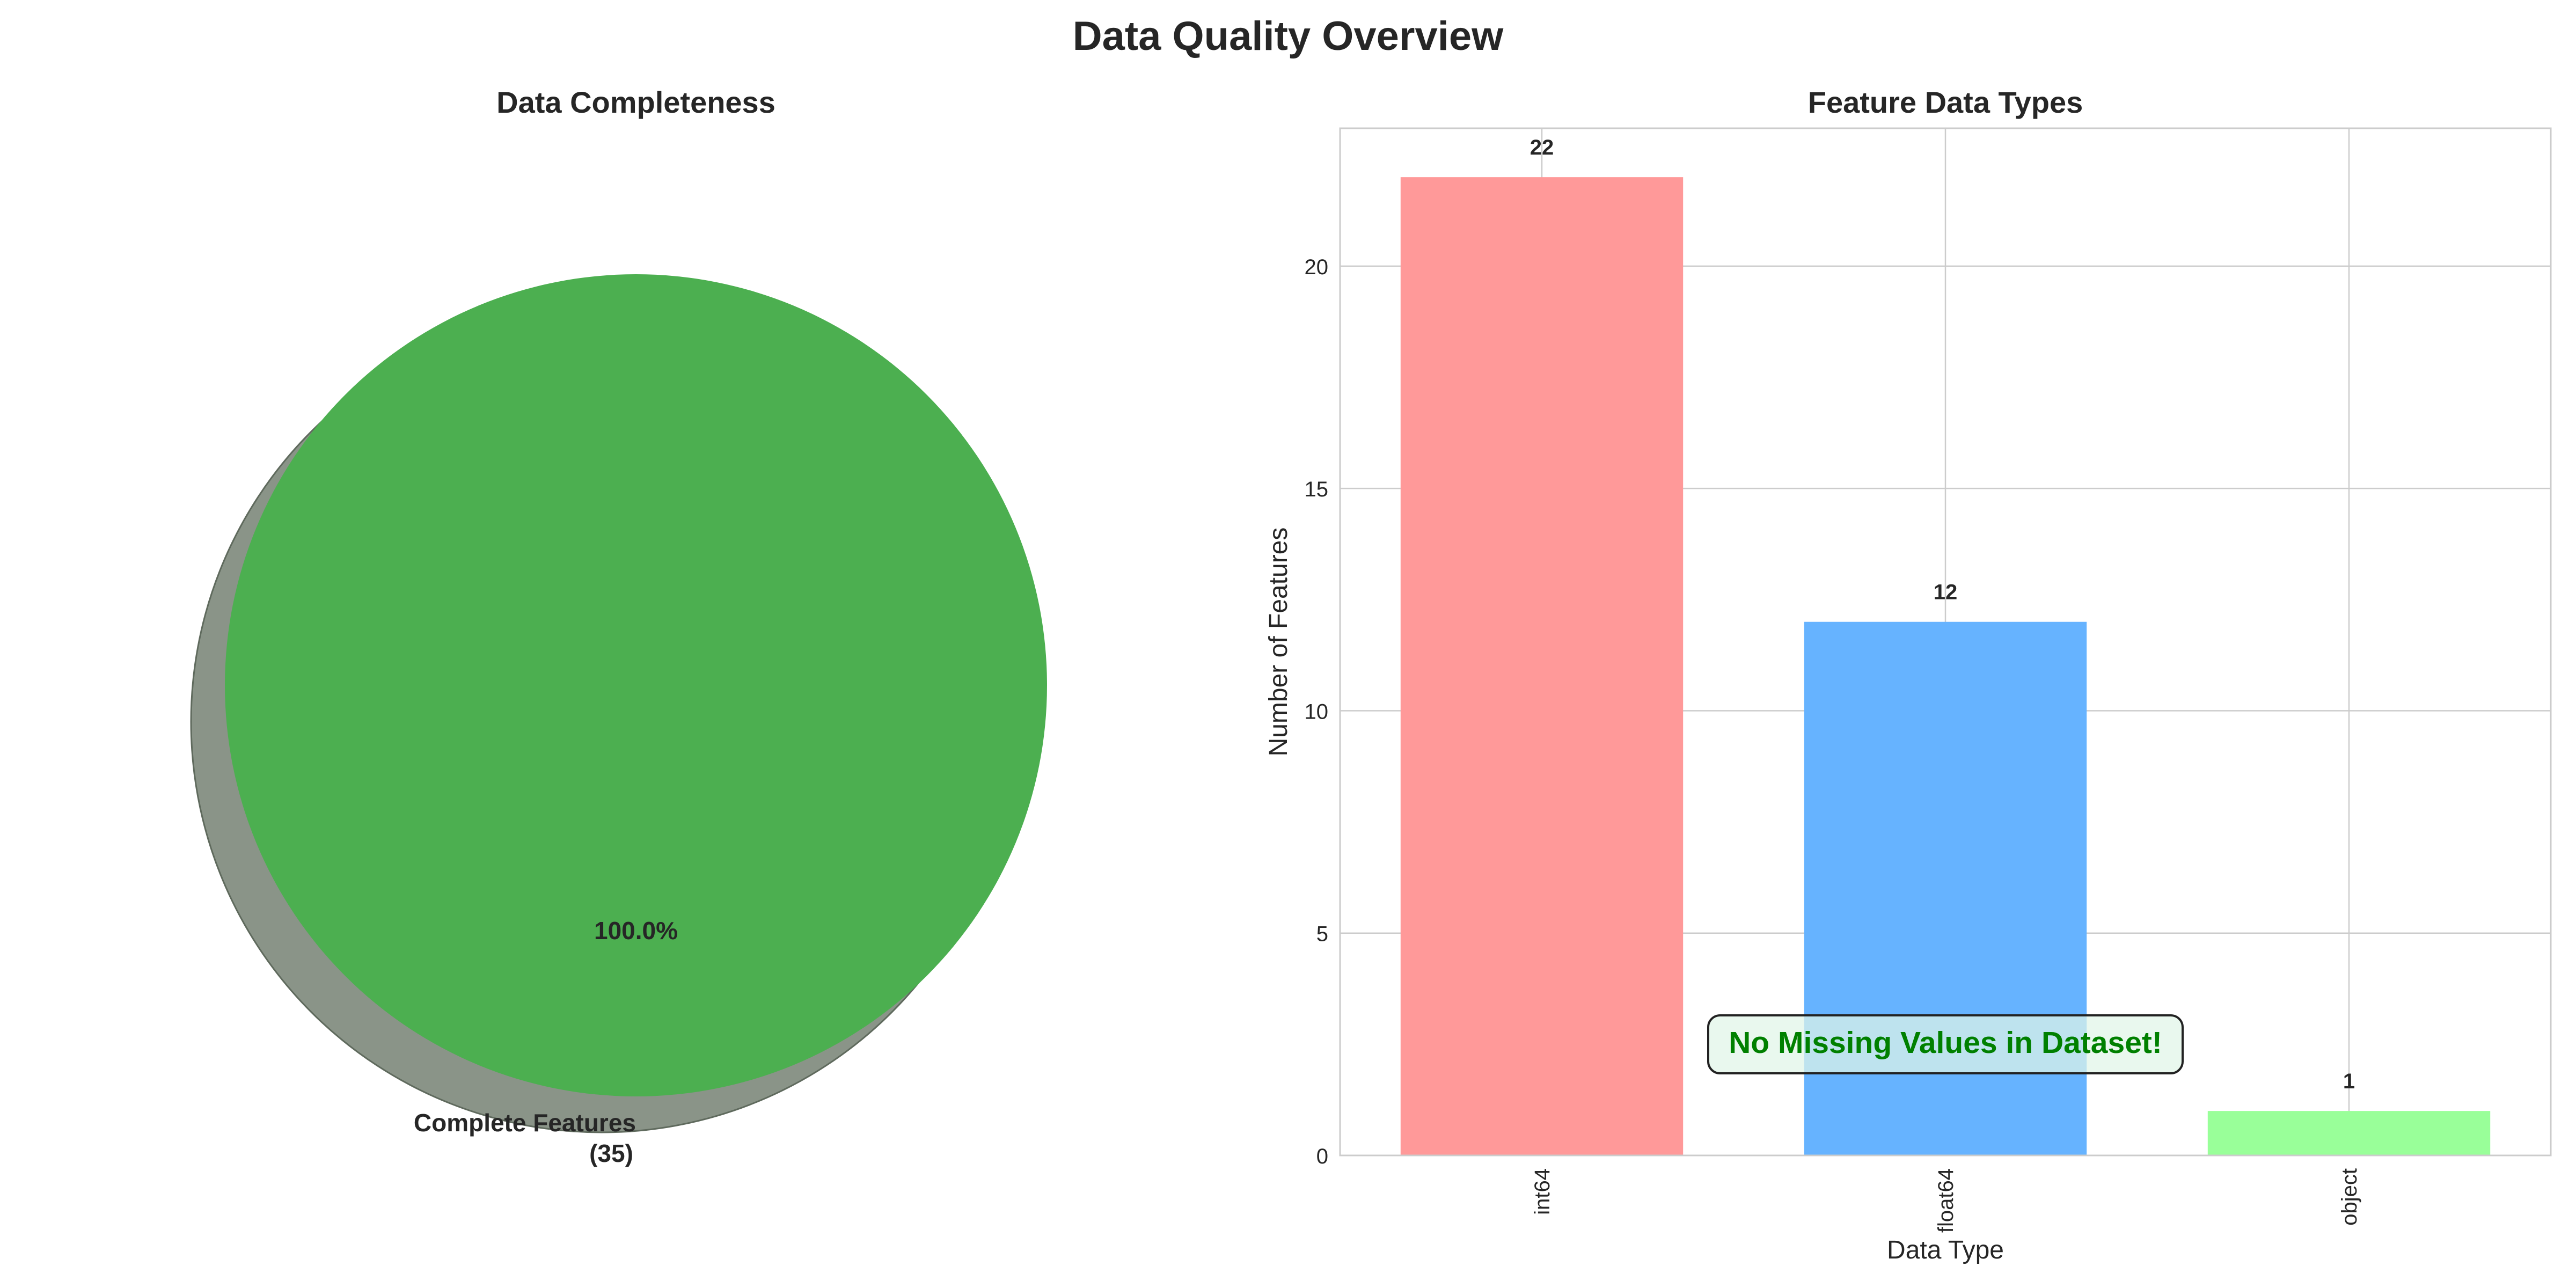 This screenshot has height=1288, width=2576. I want to click on annotation-box, so click(1945, 1044).